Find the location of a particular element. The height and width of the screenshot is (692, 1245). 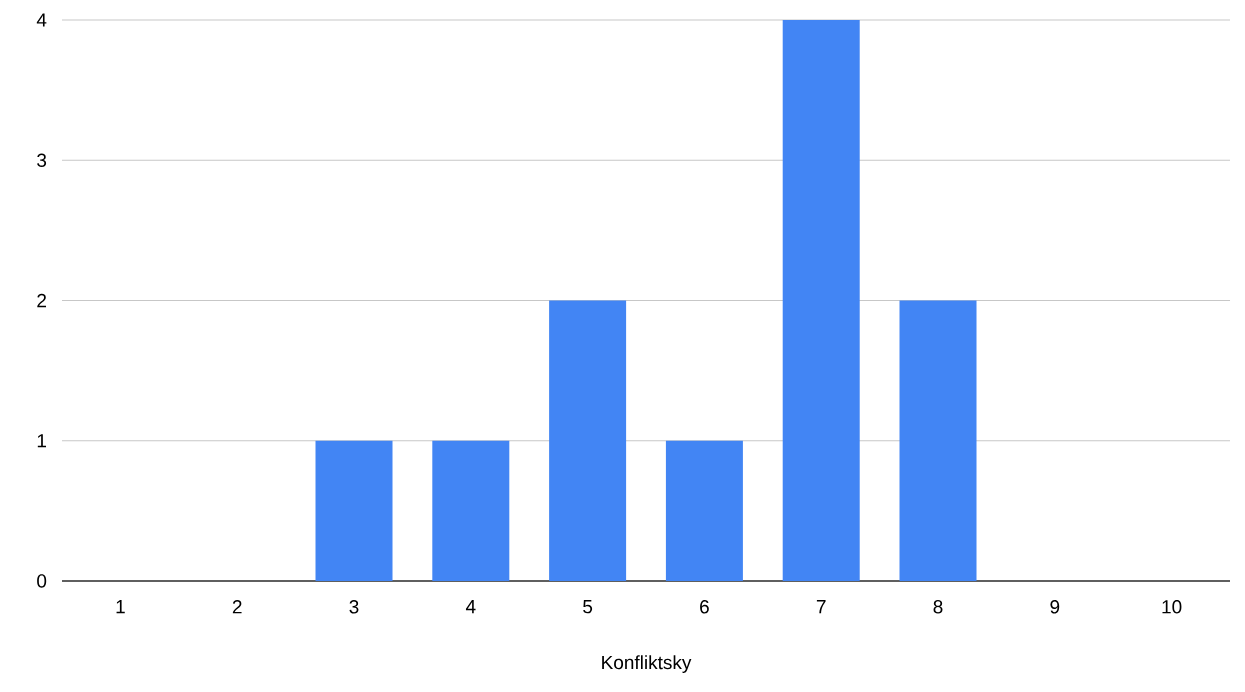

y-tick-label: 1 is located at coordinates (41, 441).